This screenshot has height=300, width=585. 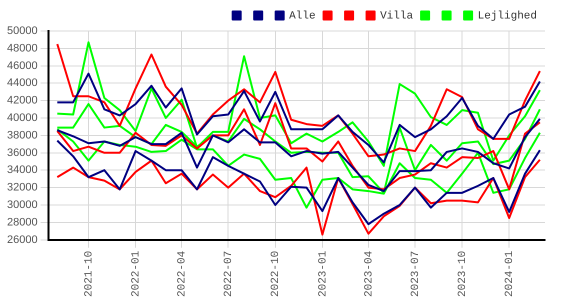 What do you see at coordinates (229, 274) in the screenshot?
I see `x-tick-label: 2022-07` at bounding box center [229, 274].